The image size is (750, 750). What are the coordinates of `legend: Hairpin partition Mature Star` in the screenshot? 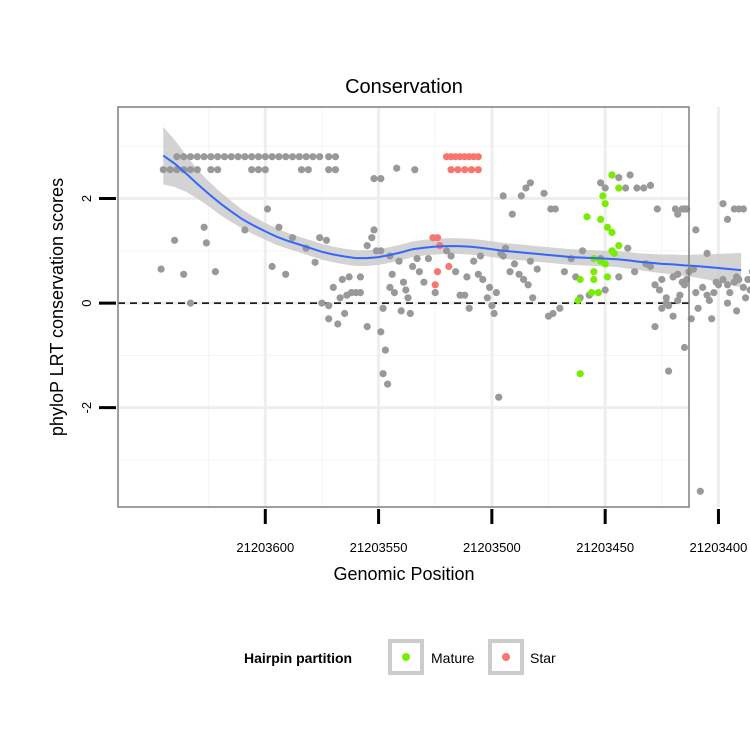 It's located at (400, 657).